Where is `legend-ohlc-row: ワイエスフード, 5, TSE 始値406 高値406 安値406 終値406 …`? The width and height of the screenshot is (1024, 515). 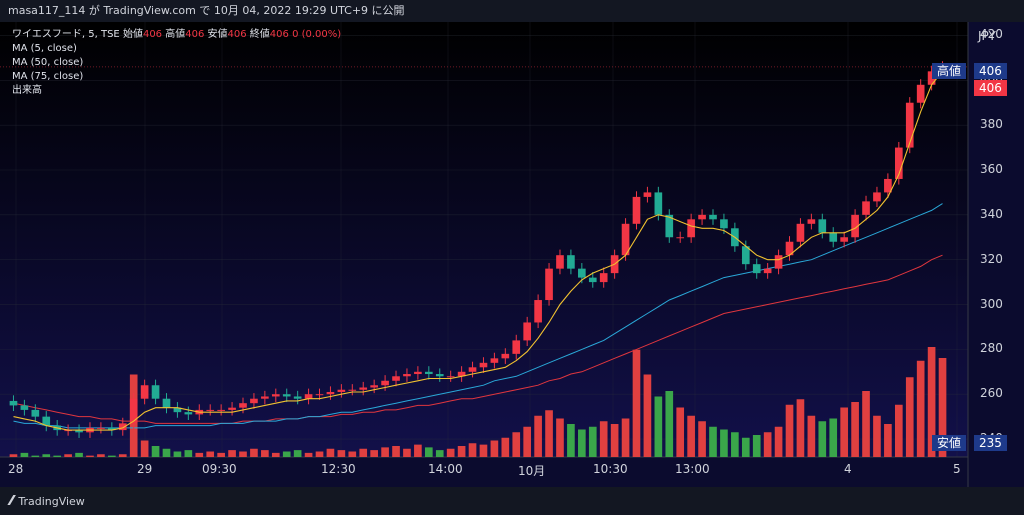 legend-ohlc-row: ワイエスフード, 5, TSE 始値406 高値406 安値406 終値406 … is located at coordinates (176, 35).